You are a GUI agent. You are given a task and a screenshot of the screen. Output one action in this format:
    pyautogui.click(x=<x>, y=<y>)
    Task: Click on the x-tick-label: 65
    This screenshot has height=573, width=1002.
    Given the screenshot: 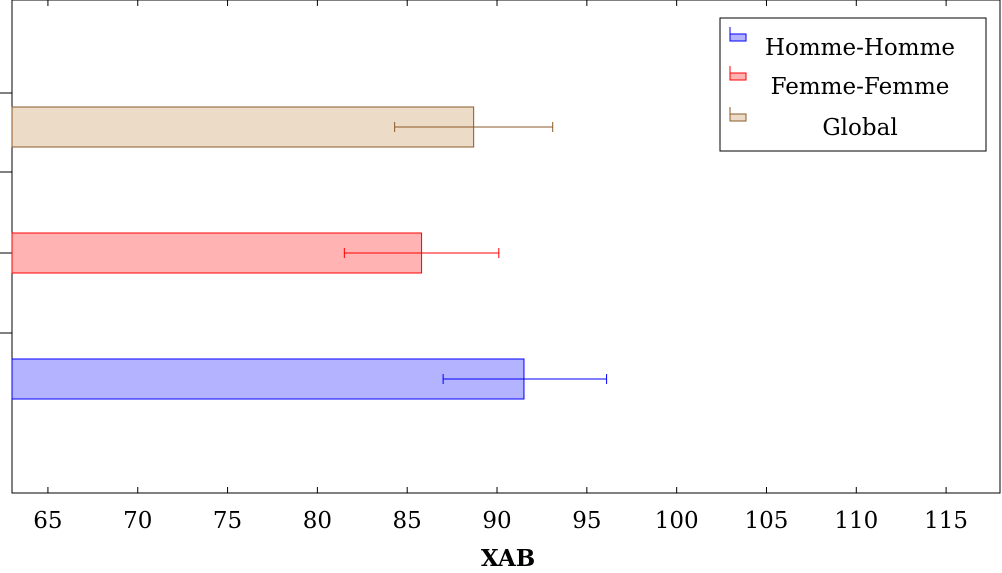 What is the action you would take?
    pyautogui.click(x=47, y=521)
    